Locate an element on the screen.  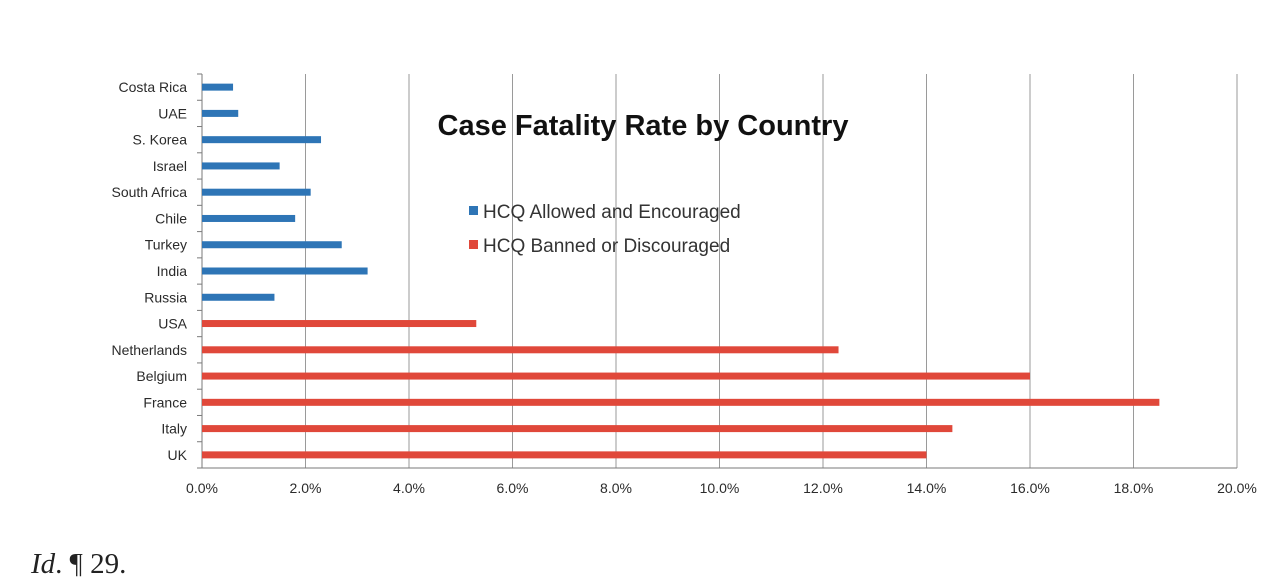
legend-swatch-allowed is located at coordinates (473, 210).